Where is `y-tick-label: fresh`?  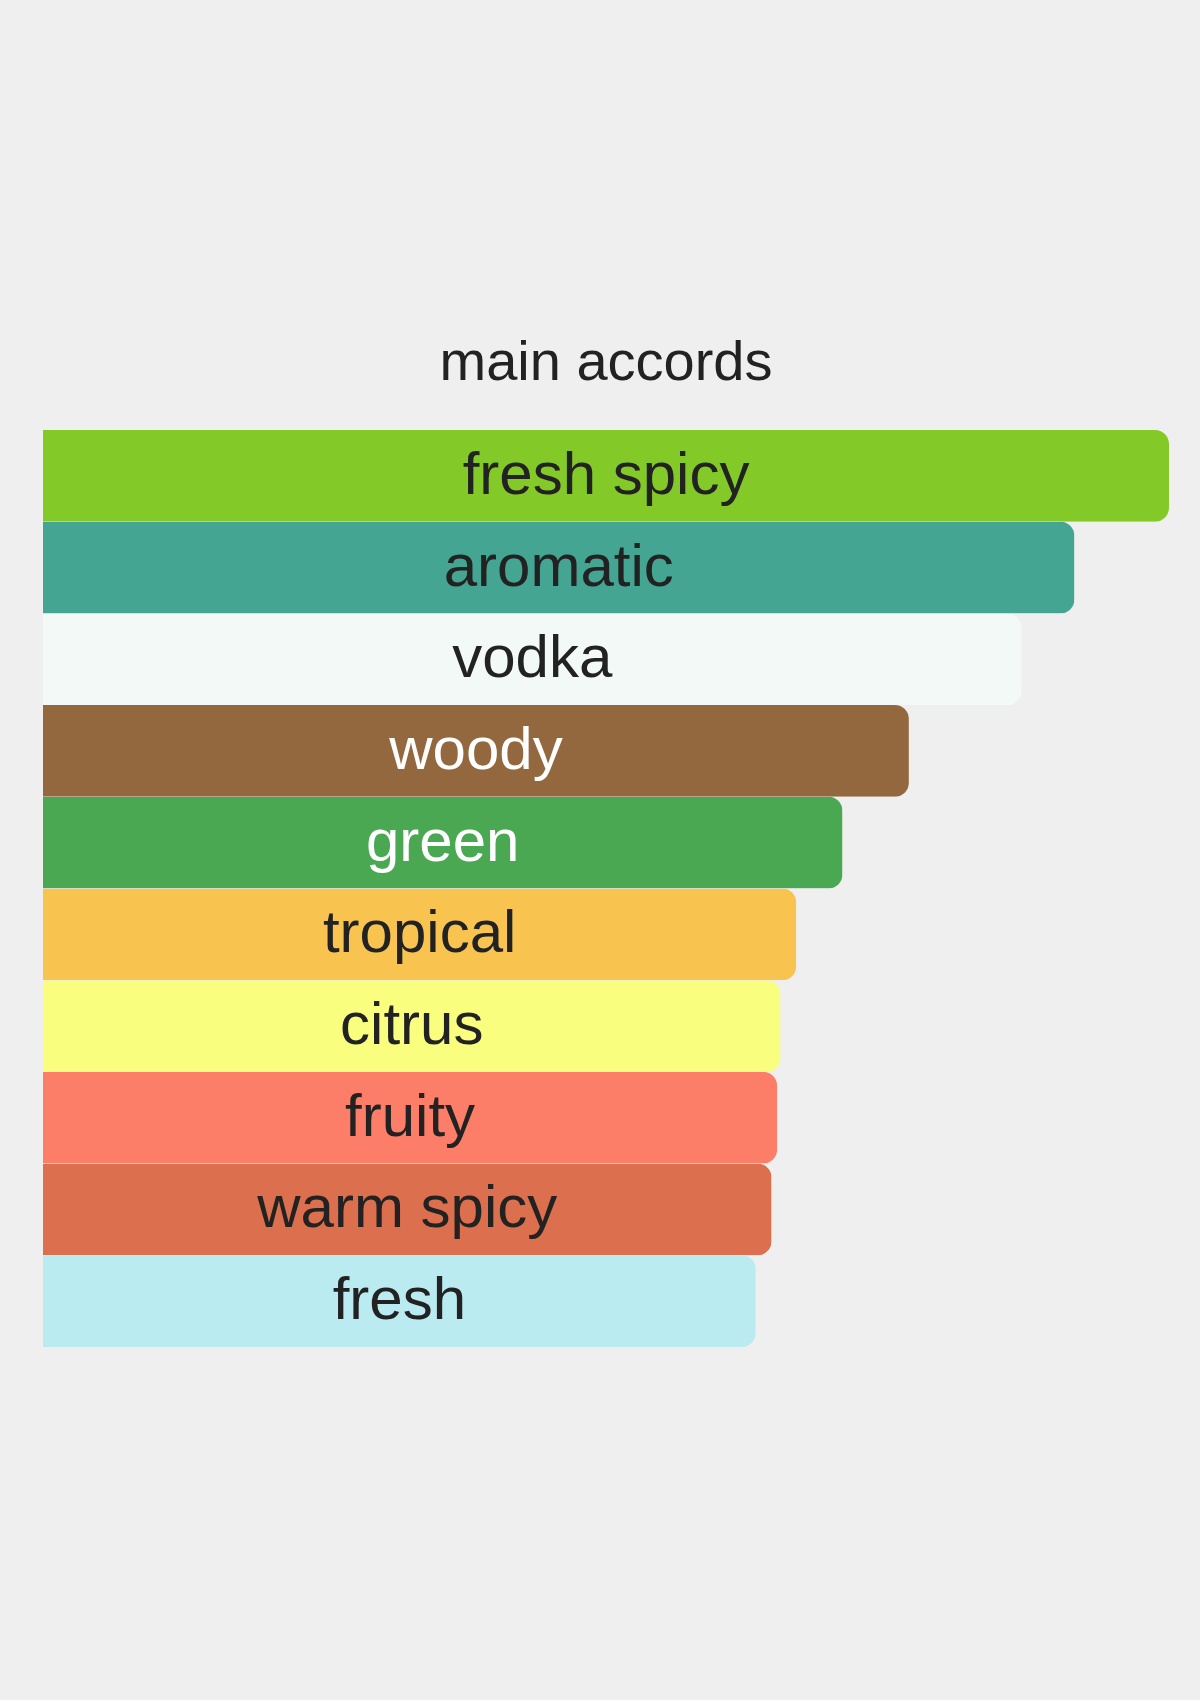
y-tick-label: fresh is located at coordinates (399, 1299).